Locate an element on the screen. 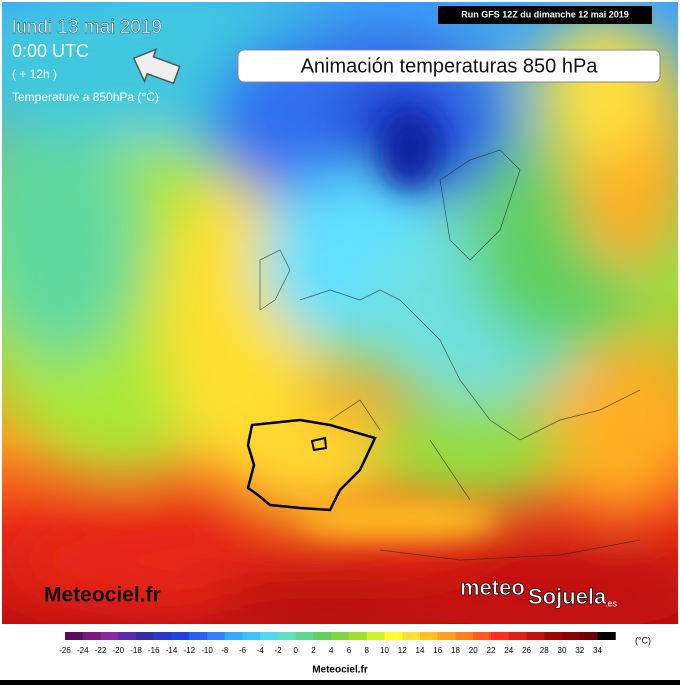 The height and width of the screenshot is (685, 680). colorbar-tick-label: -12 is located at coordinates (189, 650).